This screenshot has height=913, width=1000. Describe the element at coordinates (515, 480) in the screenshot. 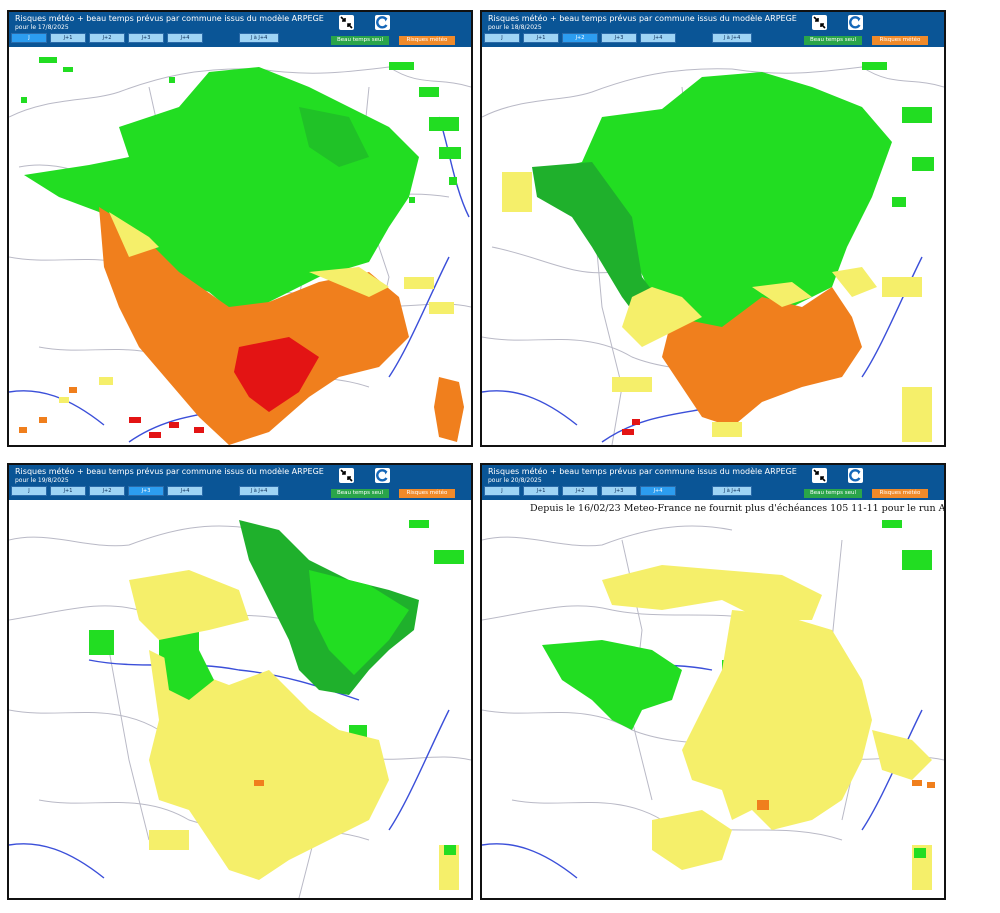

I see `panel-date: pour le 20/8/2025` at that location.